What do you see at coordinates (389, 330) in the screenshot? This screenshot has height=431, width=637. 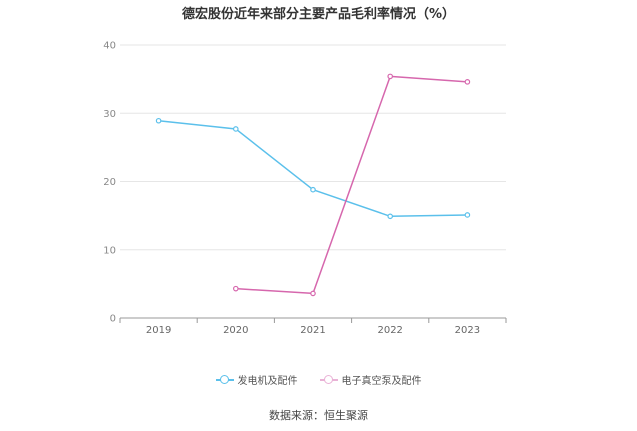 I see `x-tick-label: 2022` at bounding box center [389, 330].